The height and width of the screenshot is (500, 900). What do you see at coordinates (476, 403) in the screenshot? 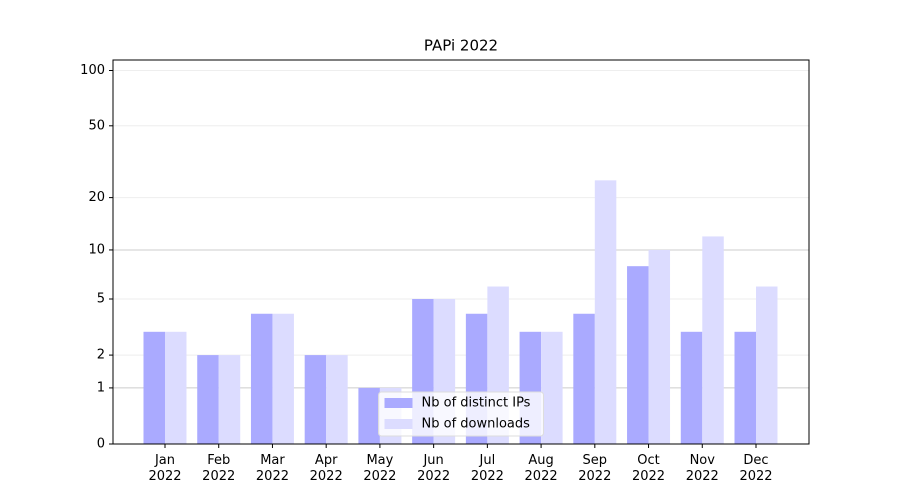
I see `legend-label: Nb of distinct IPs` at bounding box center [476, 403].